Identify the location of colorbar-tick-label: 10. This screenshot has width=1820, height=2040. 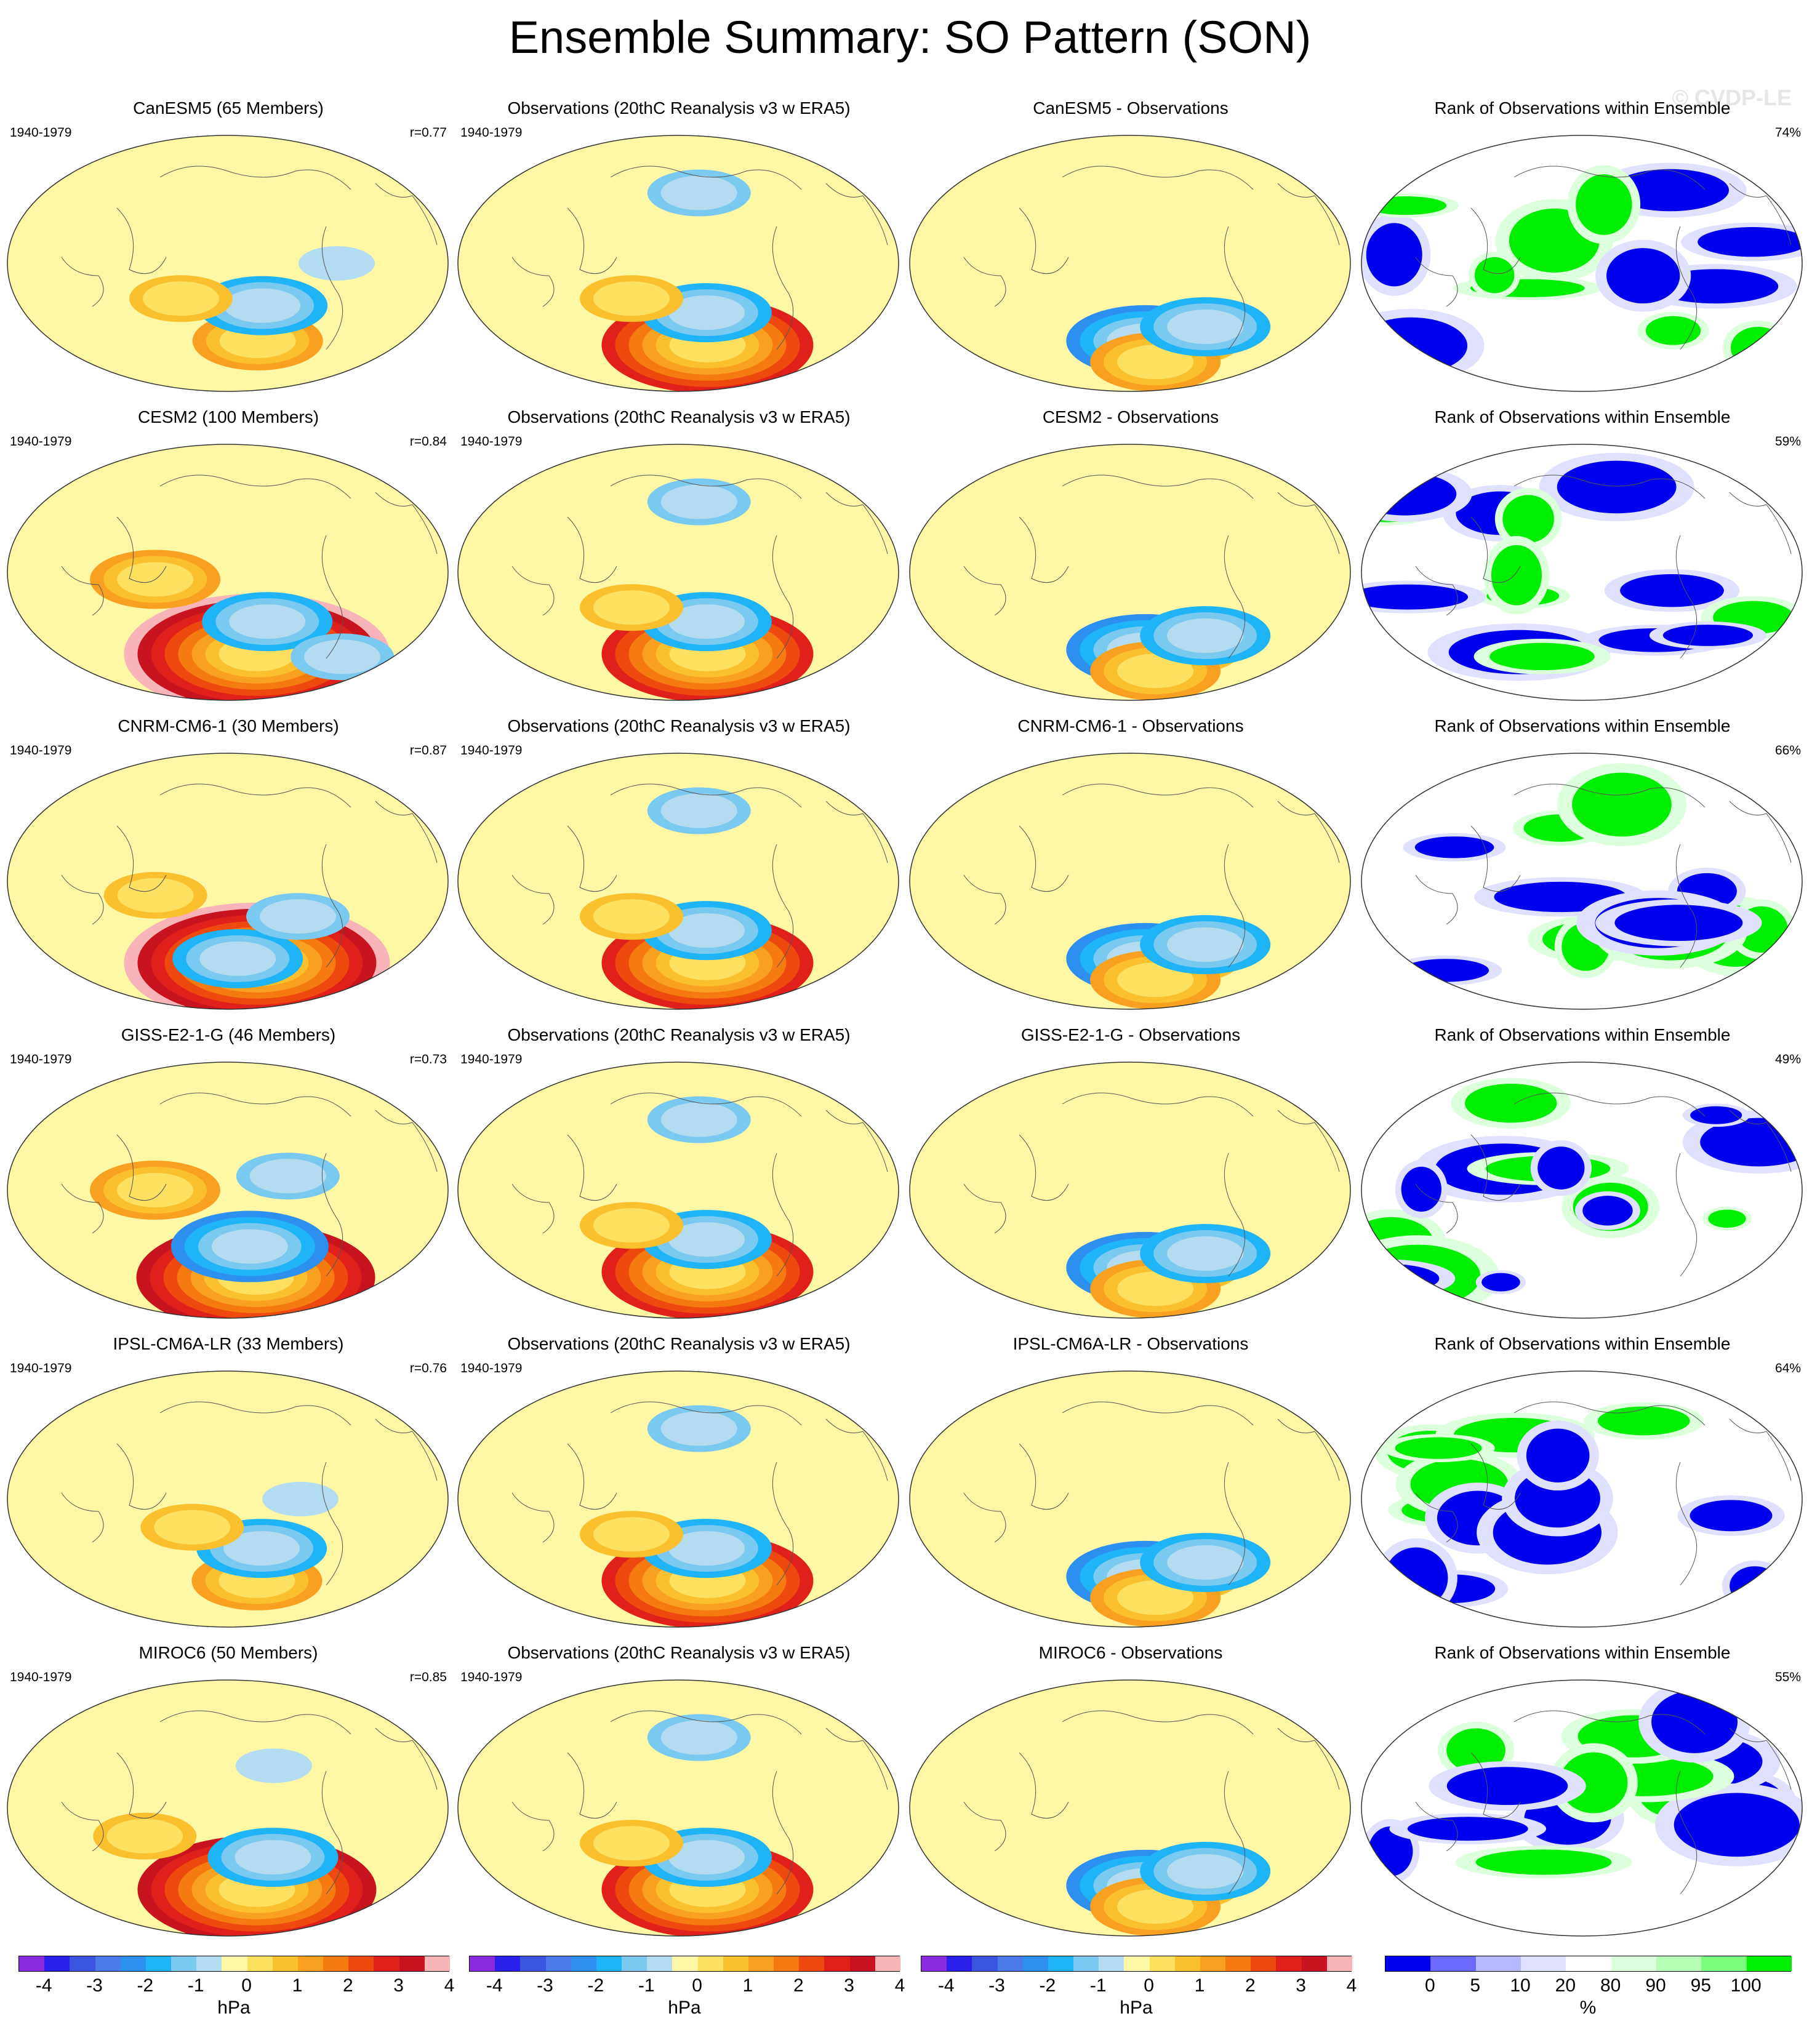
(1521, 1985).